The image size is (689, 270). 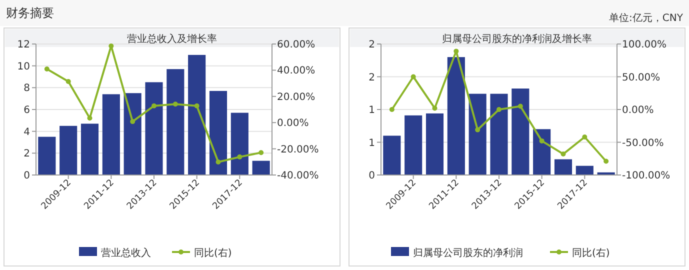 What do you see at coordinates (27, 132) in the screenshot?
I see `y-tick-label: 4` at bounding box center [27, 132].